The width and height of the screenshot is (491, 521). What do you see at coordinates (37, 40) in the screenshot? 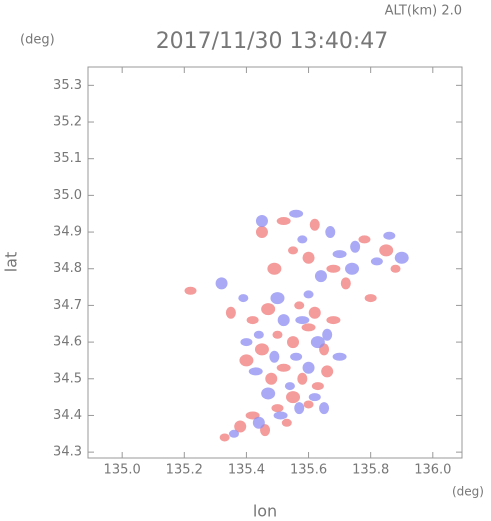
I see `y-unit: (deg)` at bounding box center [37, 40].